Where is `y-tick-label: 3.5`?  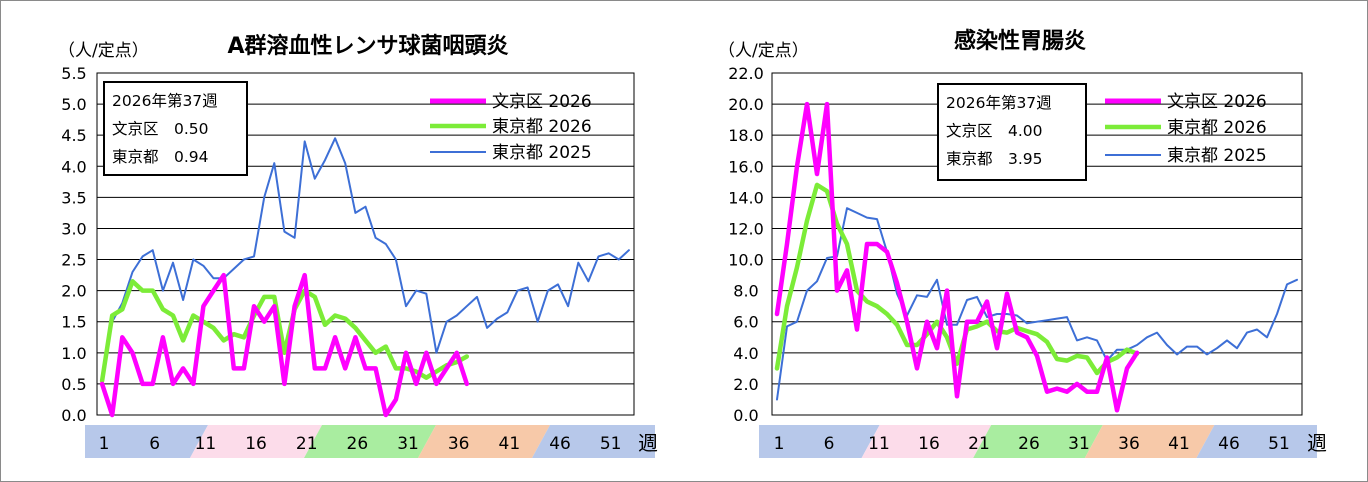
y-tick-label: 3.5 is located at coordinates (73, 197).